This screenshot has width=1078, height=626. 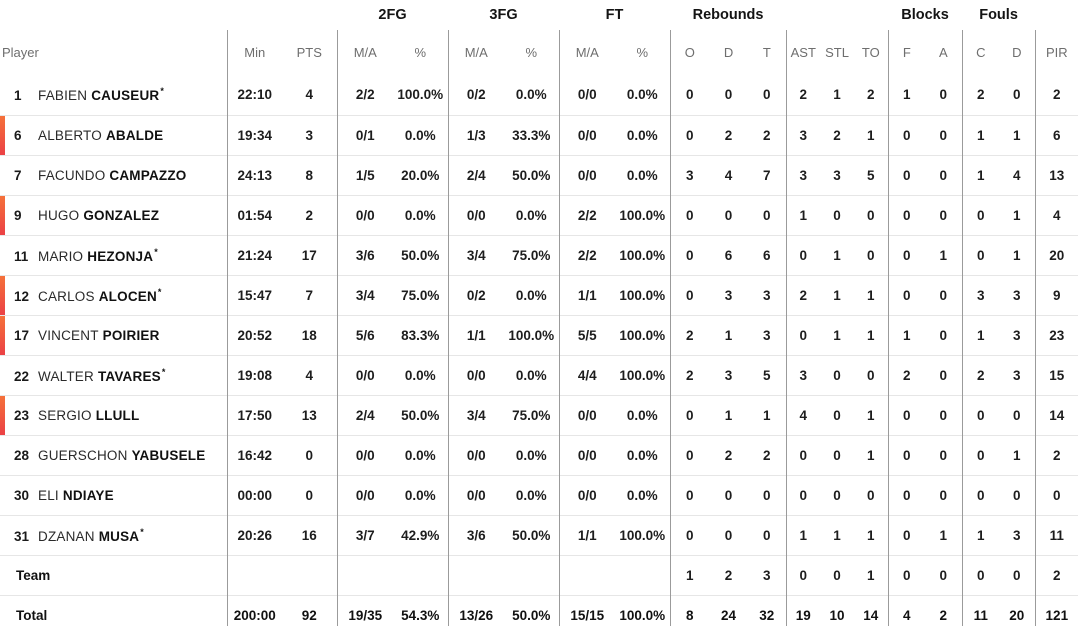 What do you see at coordinates (729, 574) in the screenshot?
I see `cell-reb-d: 2` at bounding box center [729, 574].